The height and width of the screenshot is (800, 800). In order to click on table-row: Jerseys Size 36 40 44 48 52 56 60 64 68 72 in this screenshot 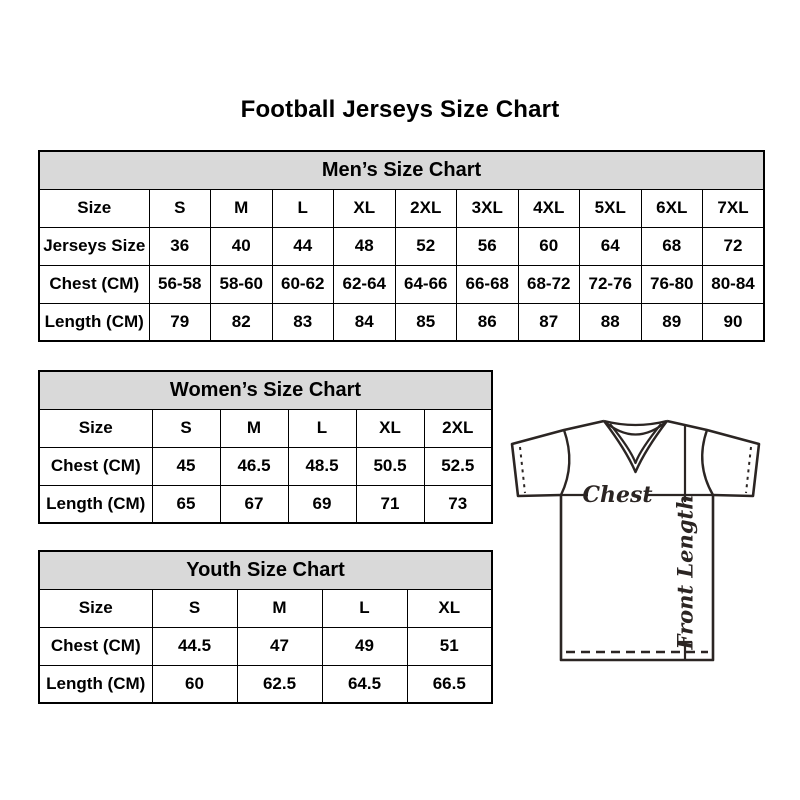, I will do `click(401, 246)`.